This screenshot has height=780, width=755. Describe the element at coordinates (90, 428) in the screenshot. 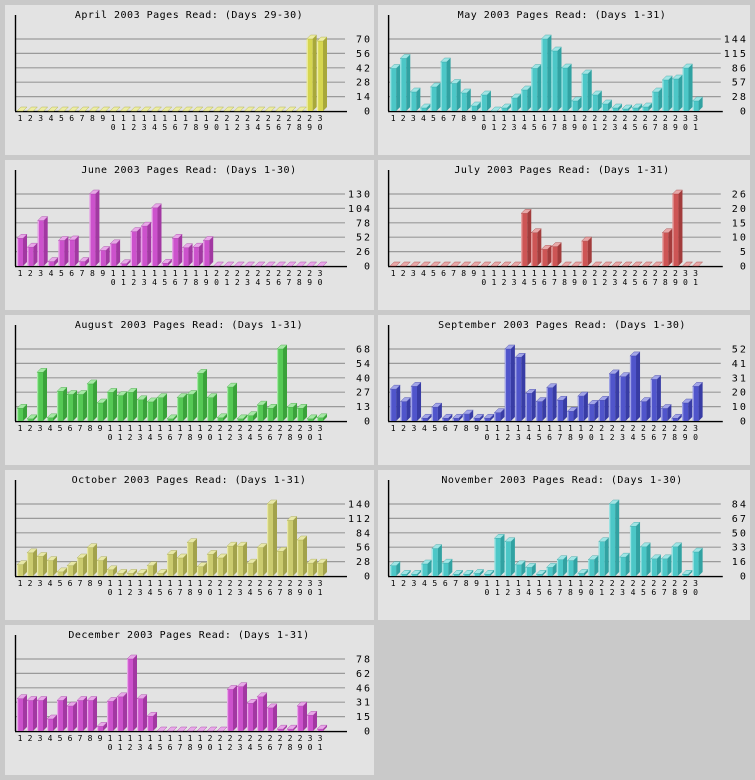

I see `x-tick-label: 8` at that location.